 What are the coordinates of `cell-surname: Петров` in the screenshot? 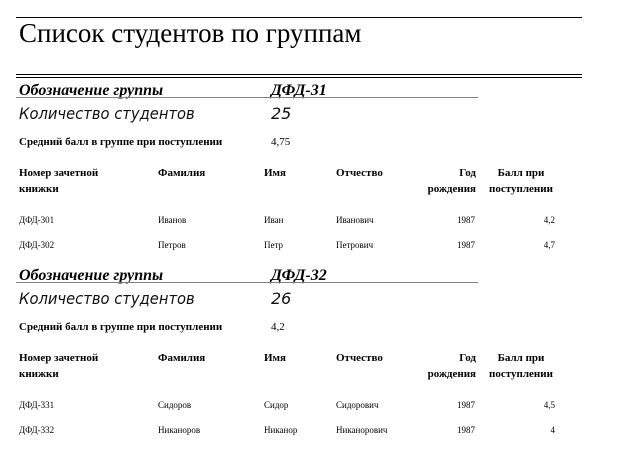 It's located at (172, 245).